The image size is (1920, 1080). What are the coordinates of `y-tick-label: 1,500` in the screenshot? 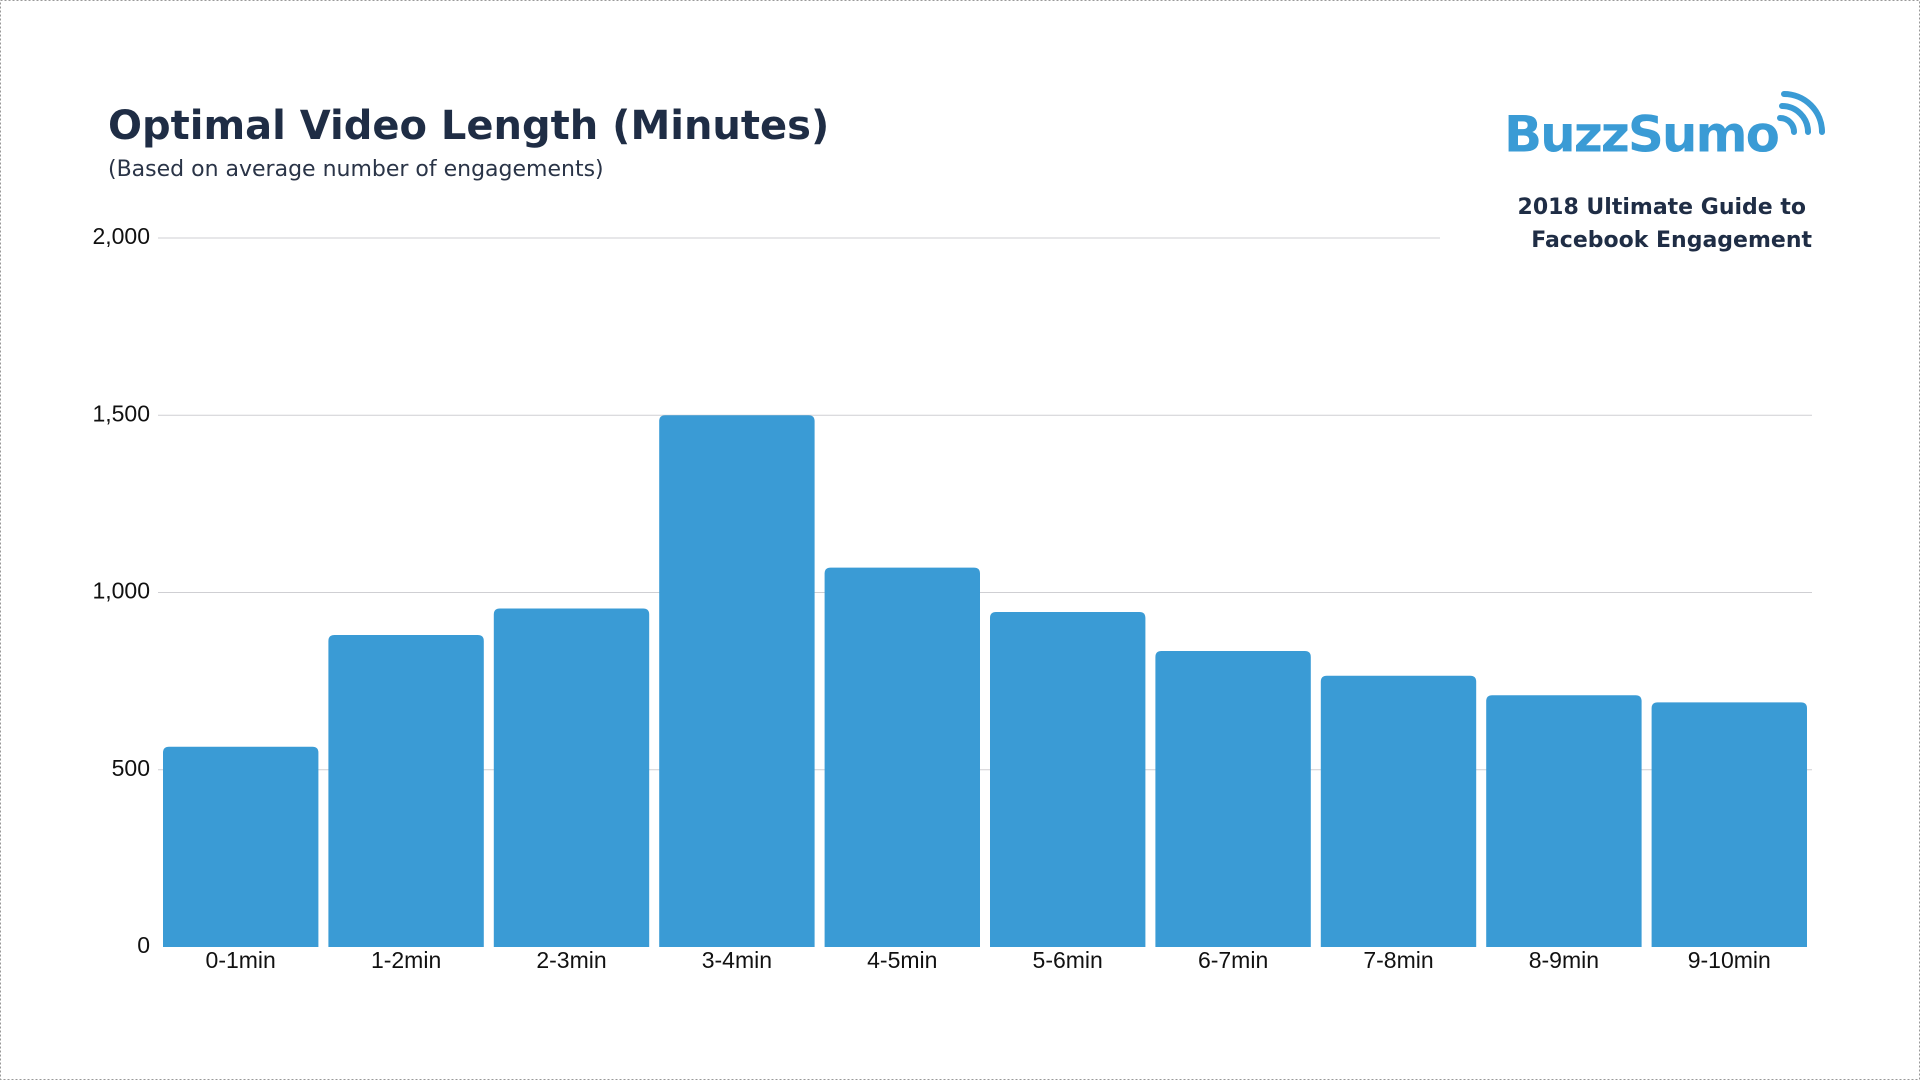 It's located at (121, 413).